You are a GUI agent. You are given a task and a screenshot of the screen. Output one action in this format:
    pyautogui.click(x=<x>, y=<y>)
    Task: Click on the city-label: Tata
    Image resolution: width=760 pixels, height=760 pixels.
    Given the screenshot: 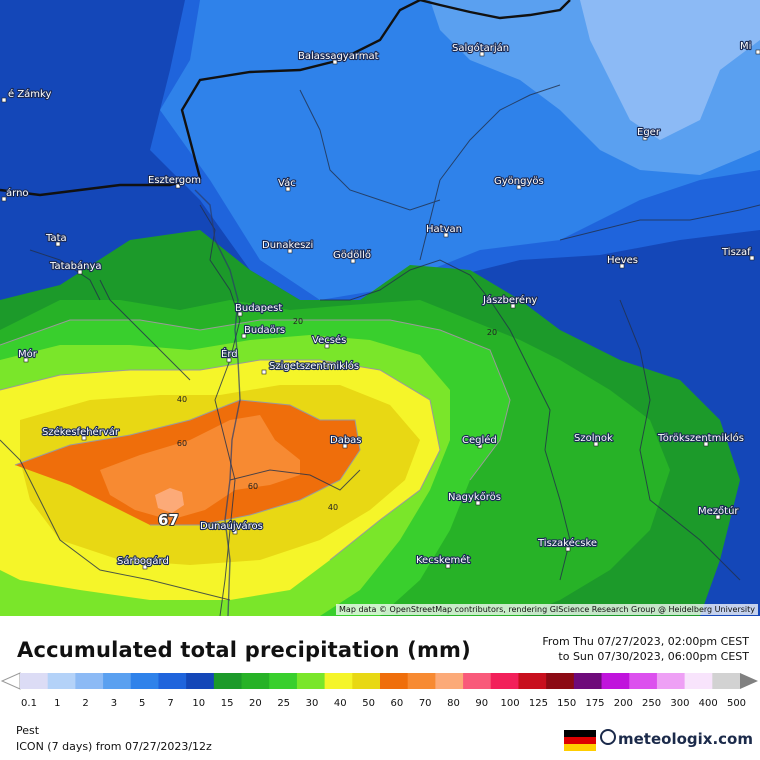 What is the action you would take?
    pyautogui.click(x=56, y=238)
    